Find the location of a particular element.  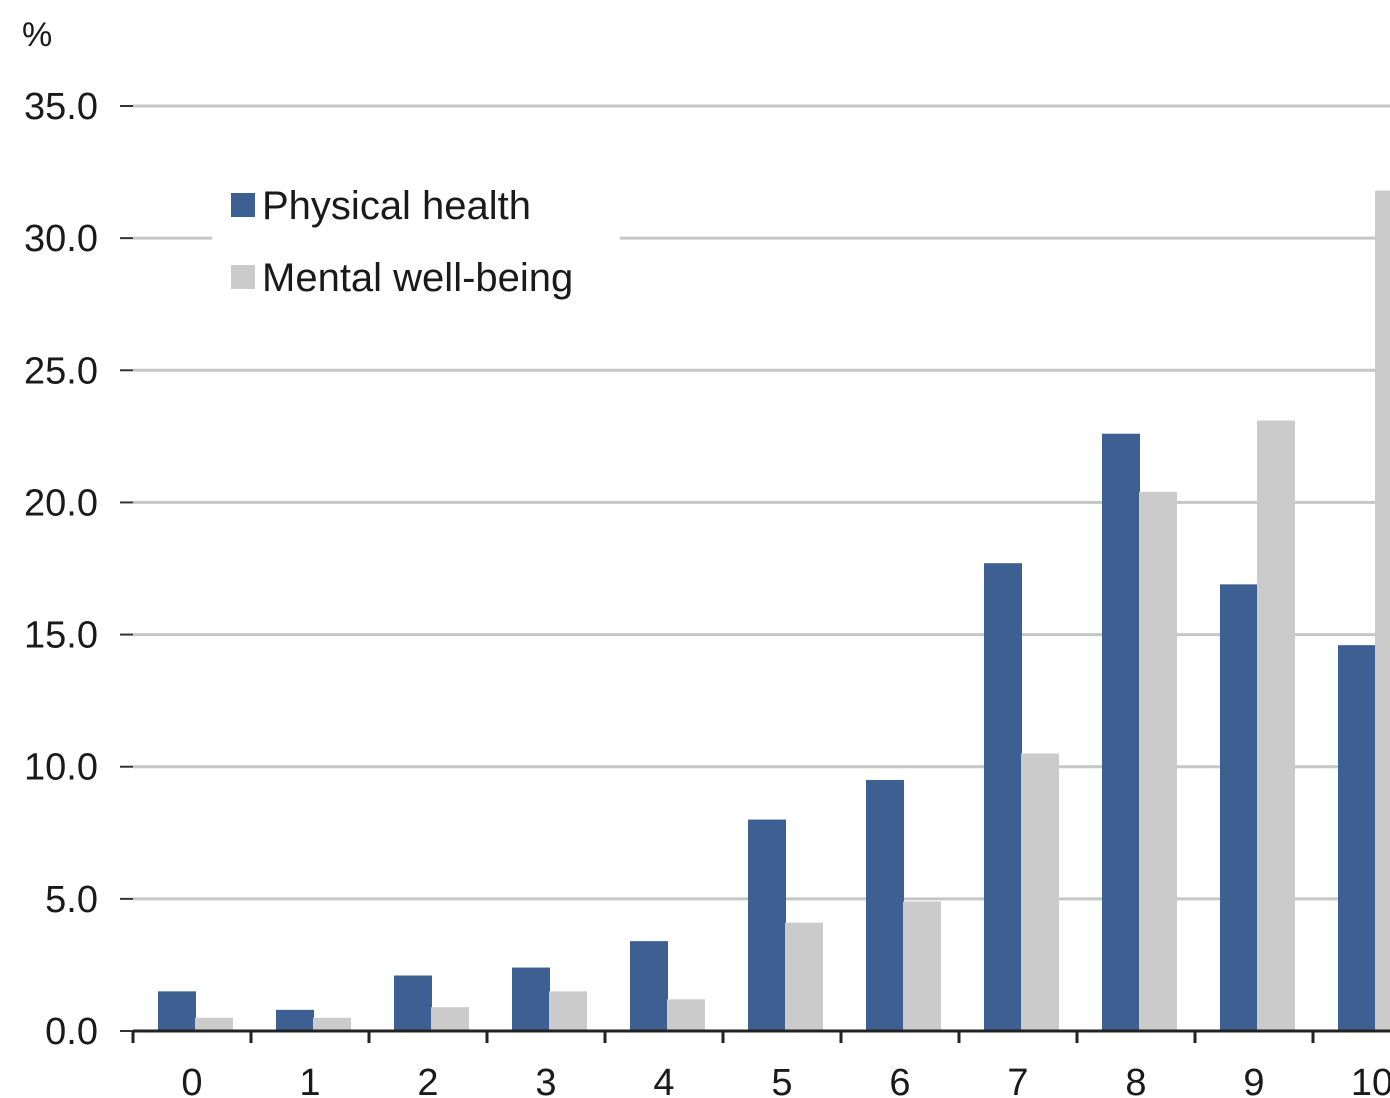

x-tick-label: 9 is located at coordinates (1253, 1080).